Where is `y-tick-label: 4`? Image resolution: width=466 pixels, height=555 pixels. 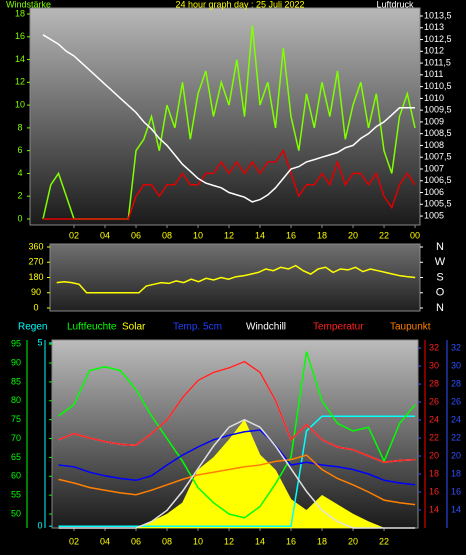 y-tick-label: 4 is located at coordinates (19, 173).